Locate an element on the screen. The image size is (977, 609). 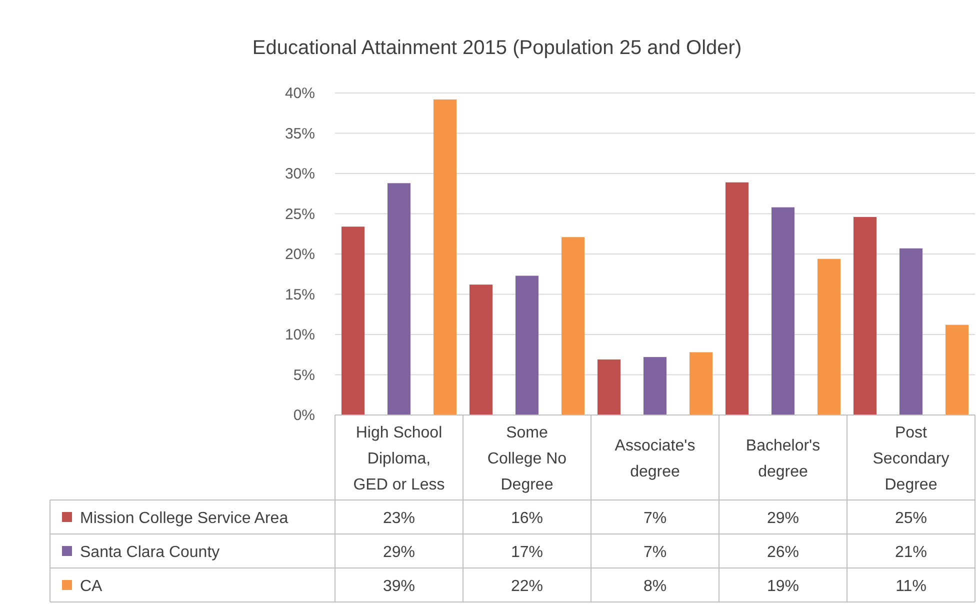
data-label: 23% is located at coordinates (399, 518).